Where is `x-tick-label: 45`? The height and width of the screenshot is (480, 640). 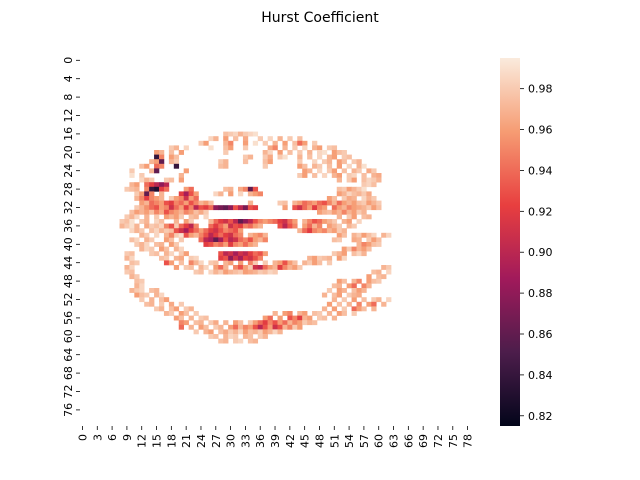 x-tick-label: 45 is located at coordinates (305, 441).